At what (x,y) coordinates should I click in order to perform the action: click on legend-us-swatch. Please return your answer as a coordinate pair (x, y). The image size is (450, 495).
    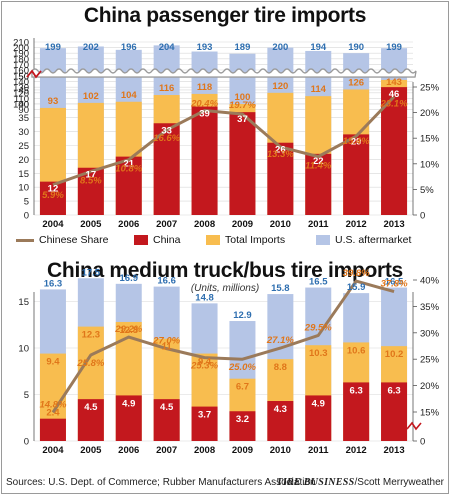
    Looking at the image, I should click on (323, 240).